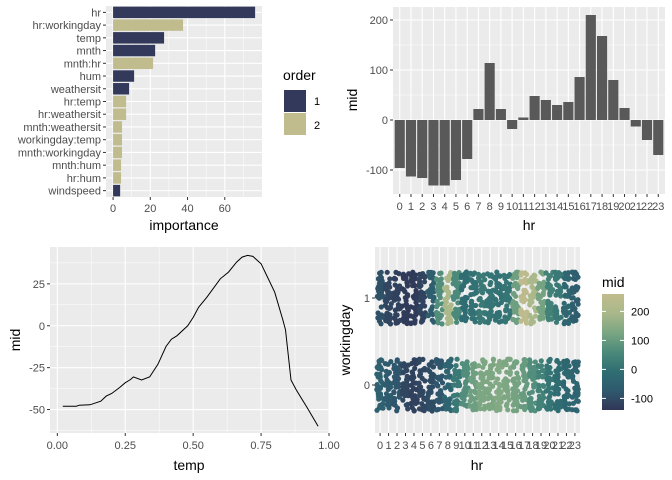 The image size is (672, 480). I want to click on jitter-x-tick-label: 1, so click(388, 446).